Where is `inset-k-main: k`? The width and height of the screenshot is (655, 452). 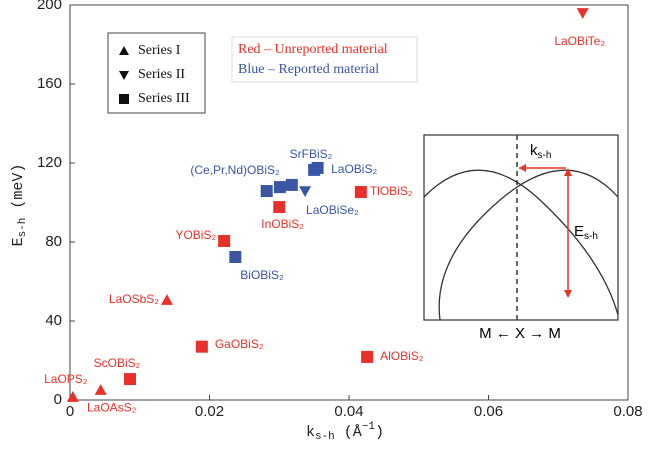 inset-k-main: k is located at coordinates (534, 150).